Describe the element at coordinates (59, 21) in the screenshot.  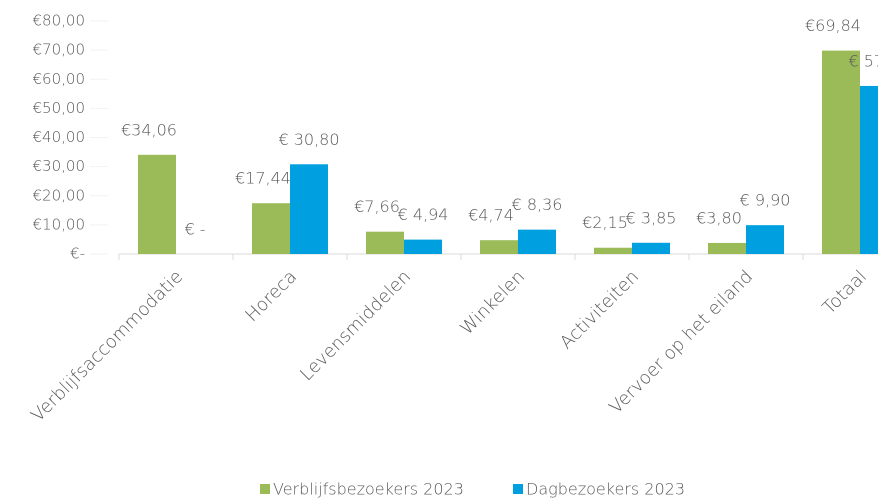
I see `y-tick-label: €80,00` at that location.